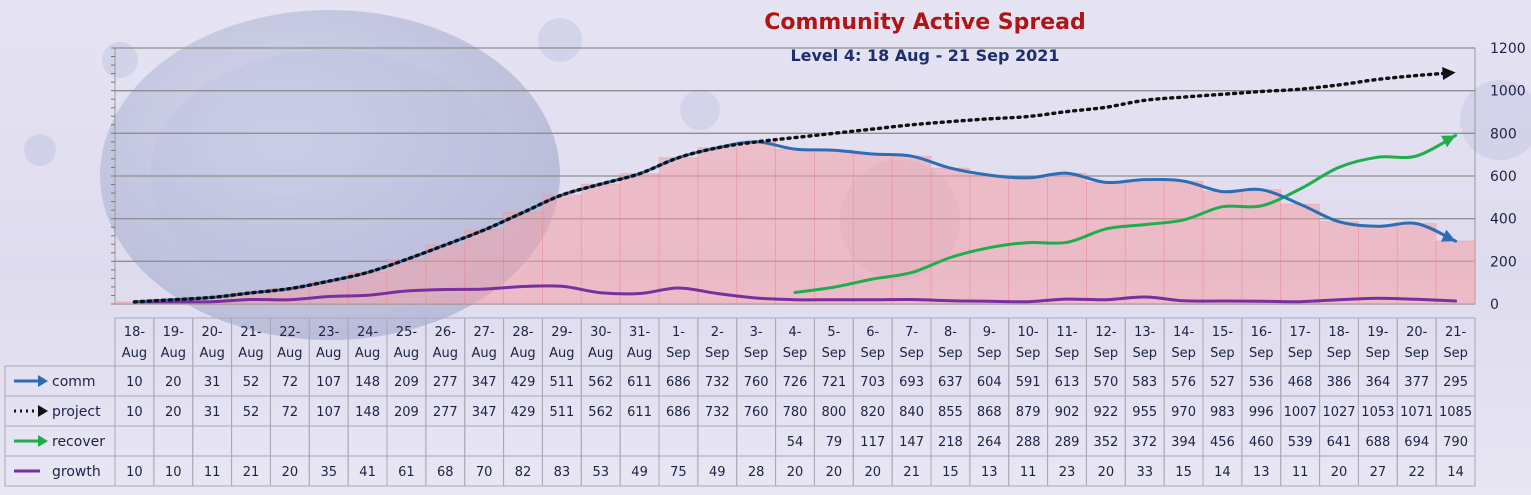  What do you see at coordinates (523, 472) in the screenshot?
I see `table-value: 82` at bounding box center [523, 472].